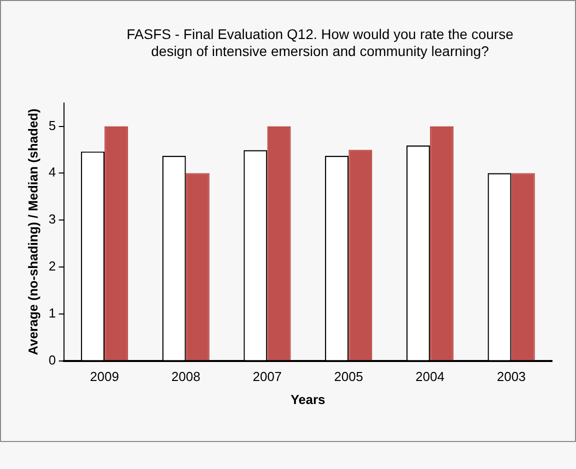 This screenshot has width=576, height=469. I want to click on x-axis-title: Years, so click(308, 399).